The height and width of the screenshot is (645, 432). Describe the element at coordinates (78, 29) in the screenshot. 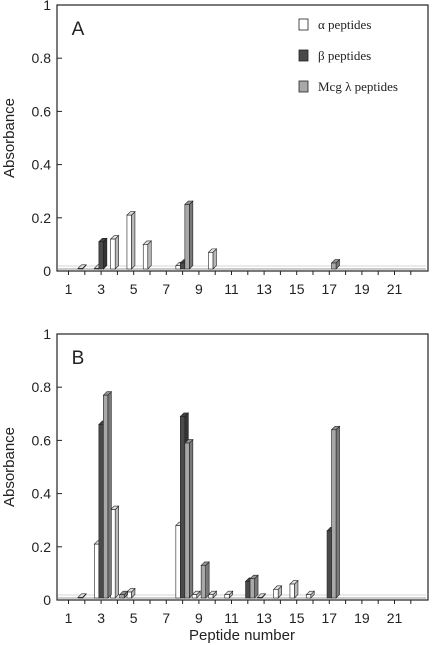

I see `panel-label: A` at that location.